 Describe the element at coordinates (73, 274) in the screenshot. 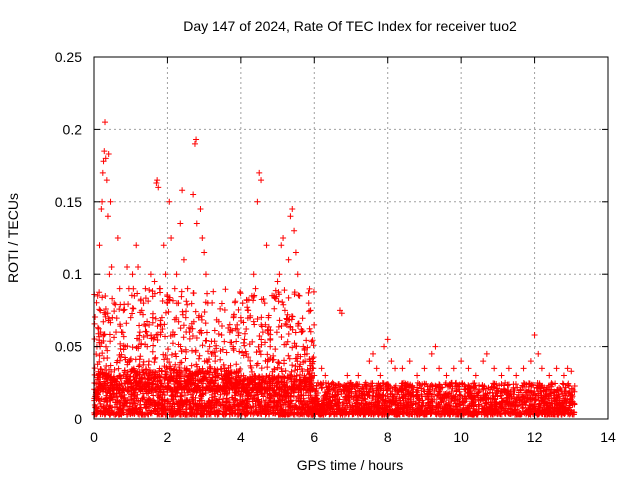

I see `y-tick-label: 0.1` at that location.